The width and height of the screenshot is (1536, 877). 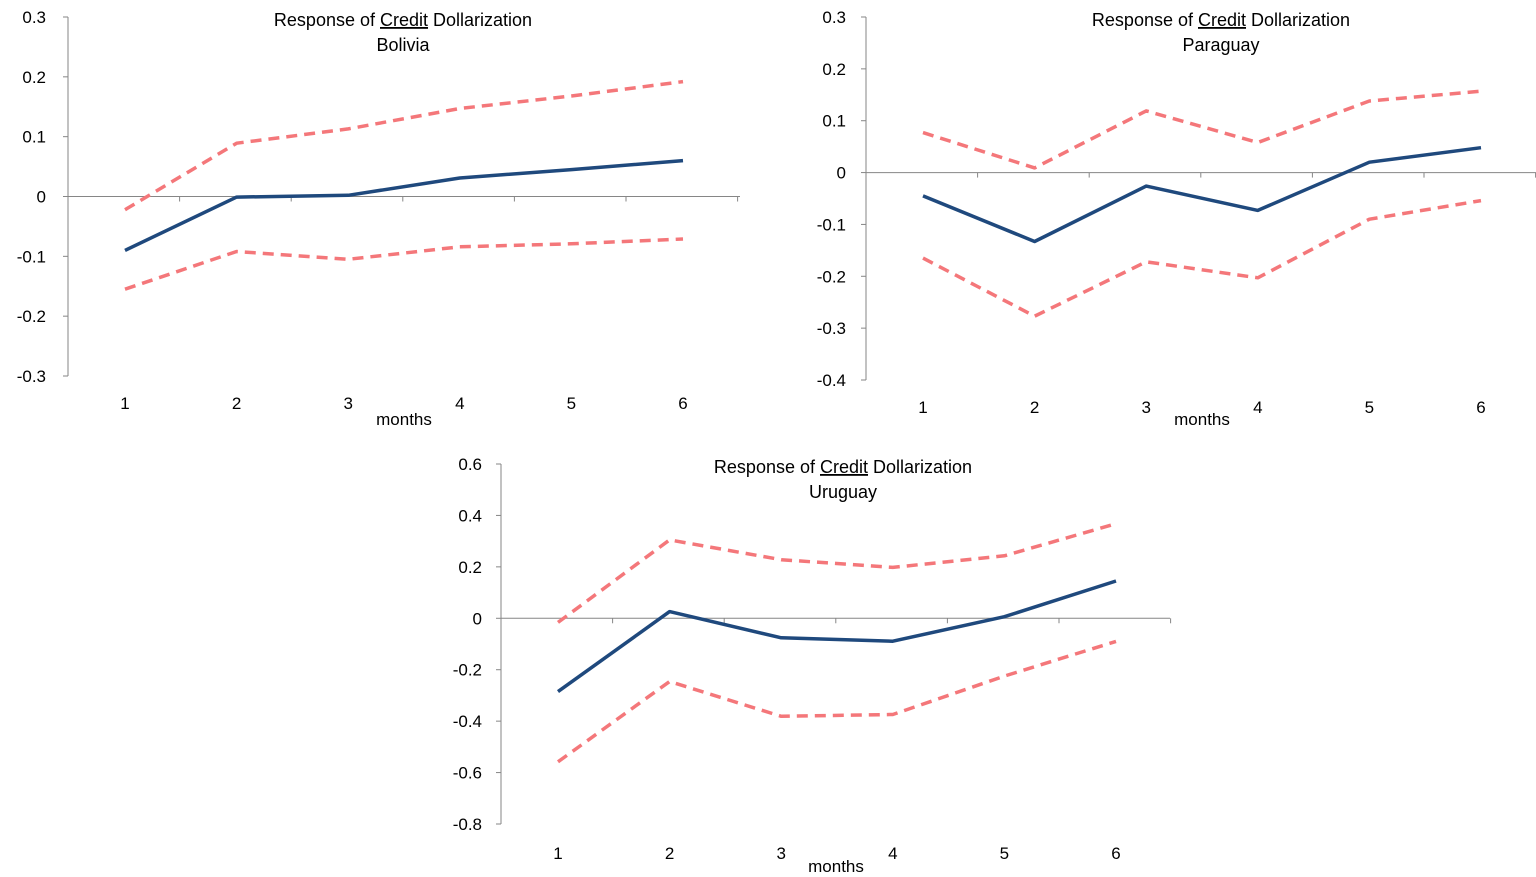 What do you see at coordinates (467, 773) in the screenshot?
I see `y-tick-label: -0.6` at bounding box center [467, 773].